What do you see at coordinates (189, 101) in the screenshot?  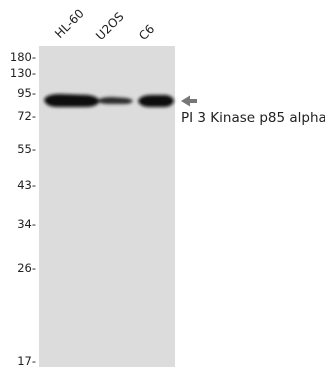 I see `arrow-left-icon` at bounding box center [189, 101].